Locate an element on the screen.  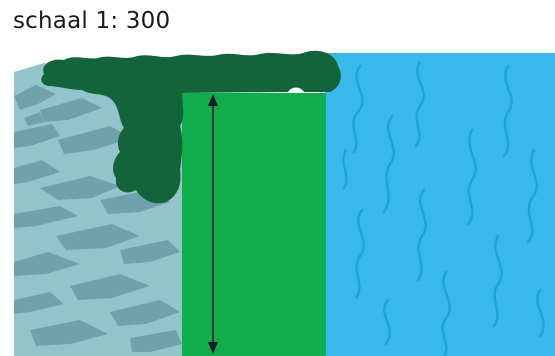
vertical-double-arrow-icon is located at coordinates (213, 224).